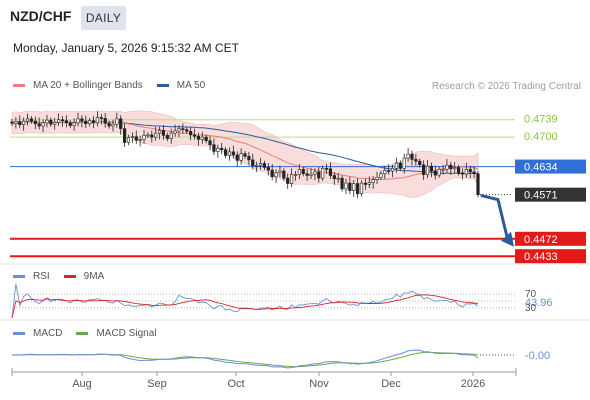  Describe the element at coordinates (157, 384) in the screenshot. I see `x-axis-tick-label: Sep` at that location.